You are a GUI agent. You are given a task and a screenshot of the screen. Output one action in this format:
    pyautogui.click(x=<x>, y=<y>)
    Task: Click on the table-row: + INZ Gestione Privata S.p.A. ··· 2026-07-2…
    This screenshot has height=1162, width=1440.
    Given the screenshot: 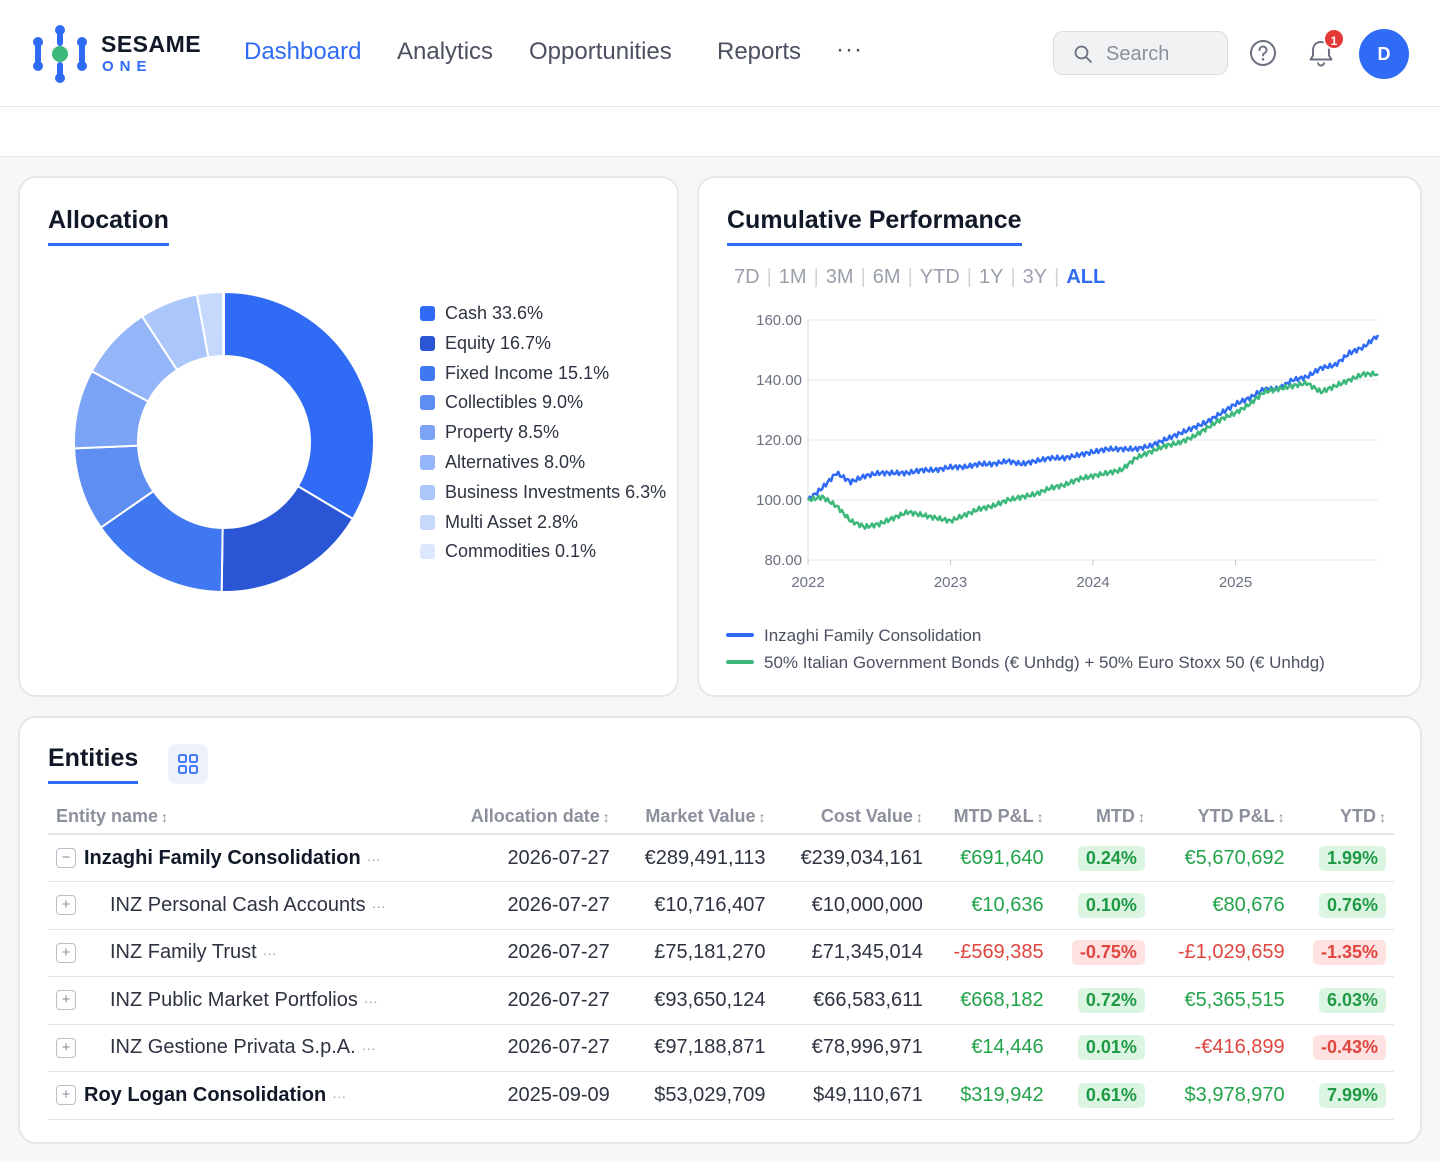 What is the action you would take?
    pyautogui.click(x=721, y=1048)
    